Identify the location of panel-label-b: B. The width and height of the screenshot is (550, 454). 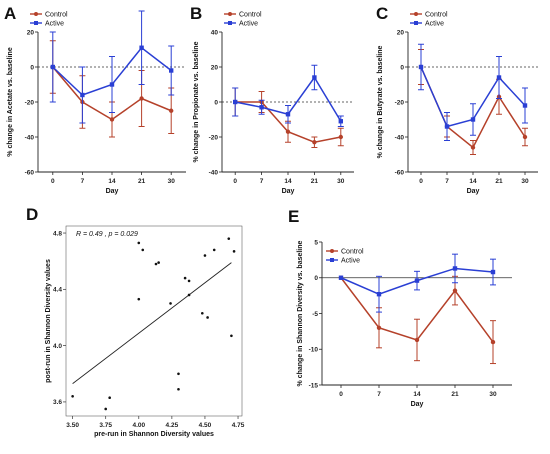
(196, 13).